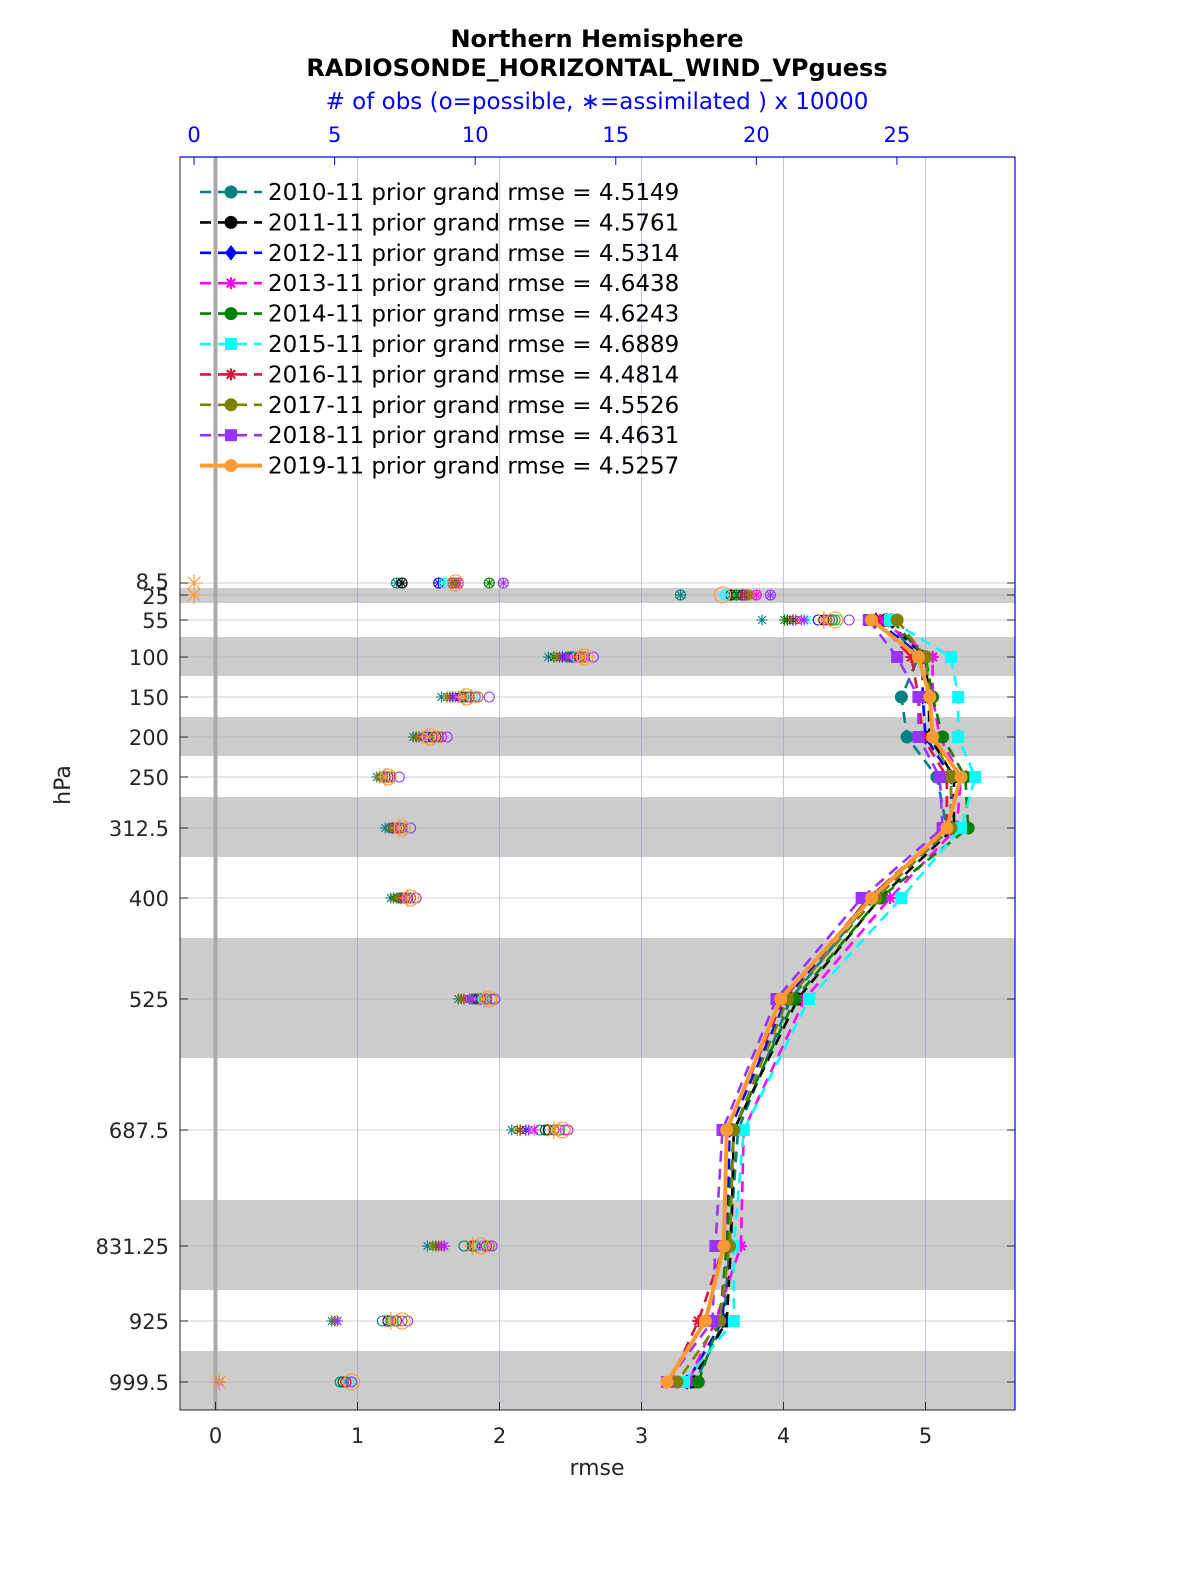  Describe the element at coordinates (897, 135) in the screenshot. I see `top-tick-label: 25` at that location.